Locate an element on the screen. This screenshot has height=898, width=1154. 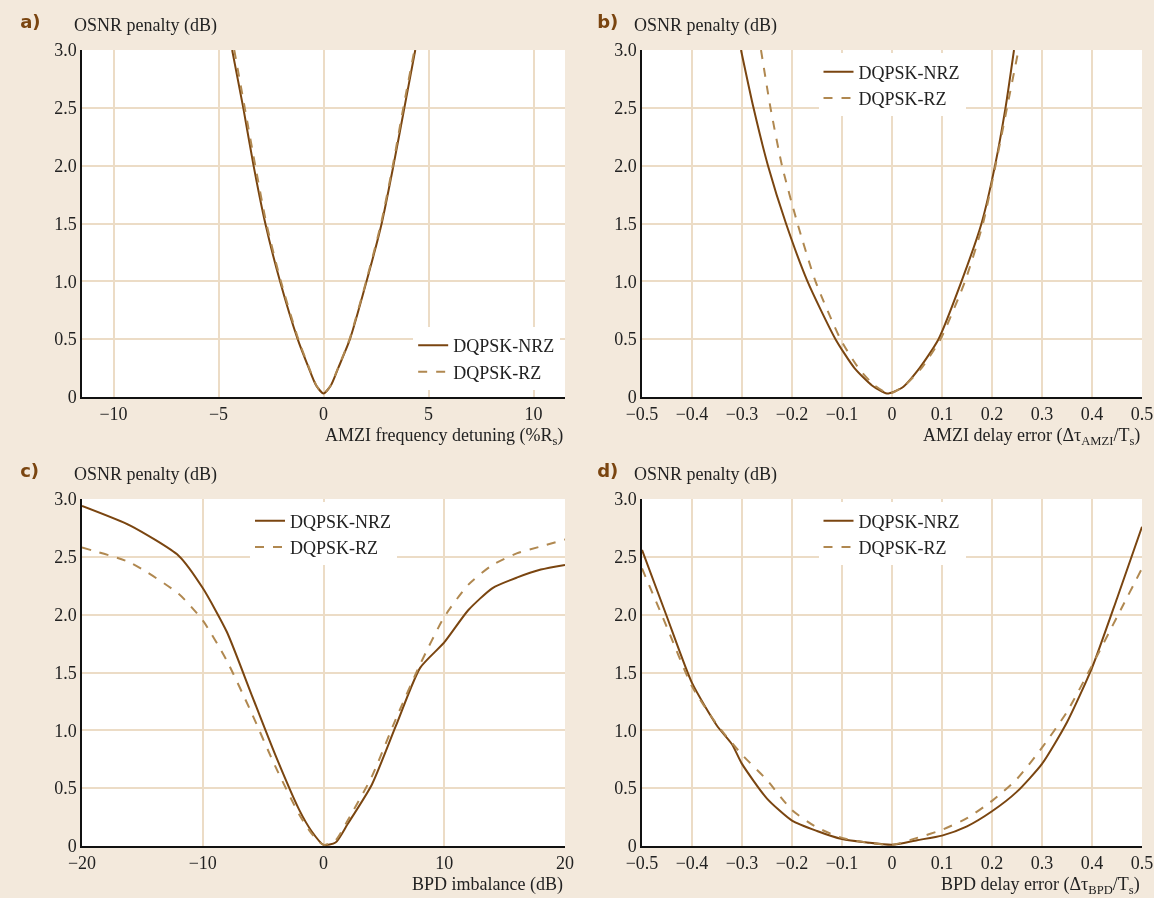
x-axis-title: AMZI frequency detuning (%R$_{s}$) is located at coordinates (444, 436).